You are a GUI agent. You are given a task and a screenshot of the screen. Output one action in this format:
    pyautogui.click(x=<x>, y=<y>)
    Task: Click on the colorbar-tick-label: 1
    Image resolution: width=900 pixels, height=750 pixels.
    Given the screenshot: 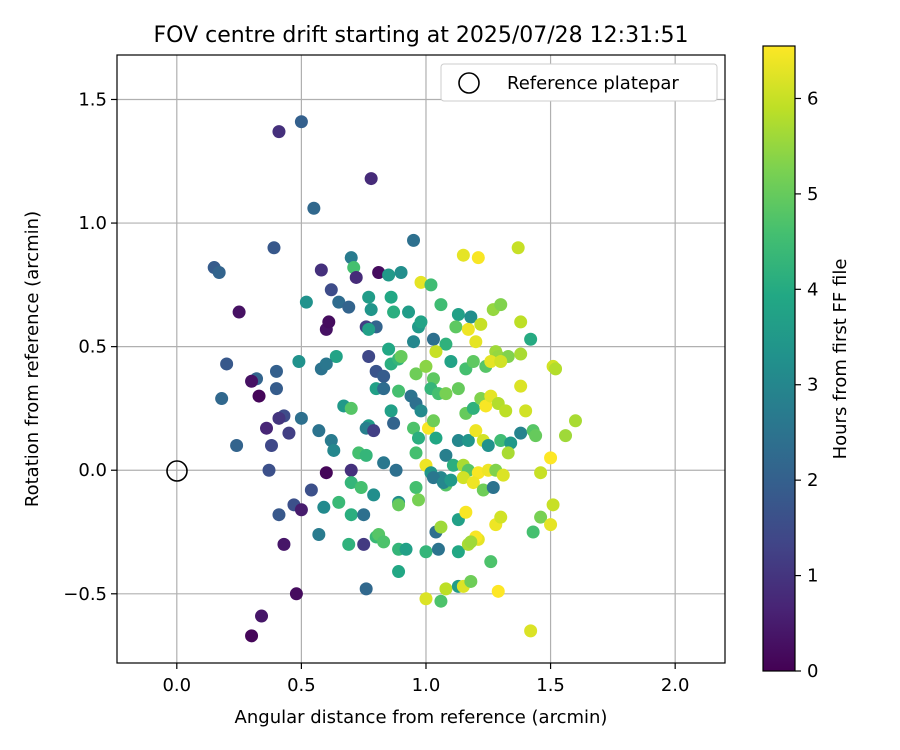 What is the action you would take?
    pyautogui.click(x=812, y=576)
    